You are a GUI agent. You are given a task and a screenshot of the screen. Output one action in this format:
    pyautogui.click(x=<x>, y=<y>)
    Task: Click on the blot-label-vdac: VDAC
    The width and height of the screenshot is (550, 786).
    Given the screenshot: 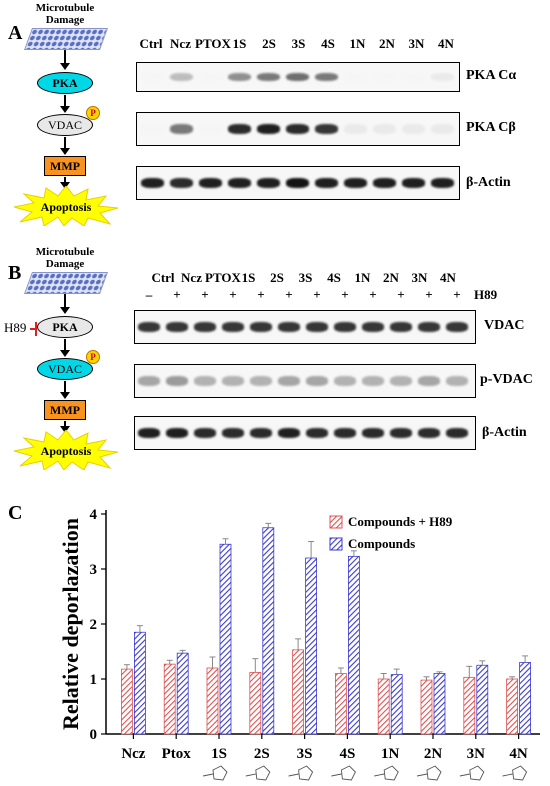 What is the action you would take?
    pyautogui.click(x=504, y=325)
    